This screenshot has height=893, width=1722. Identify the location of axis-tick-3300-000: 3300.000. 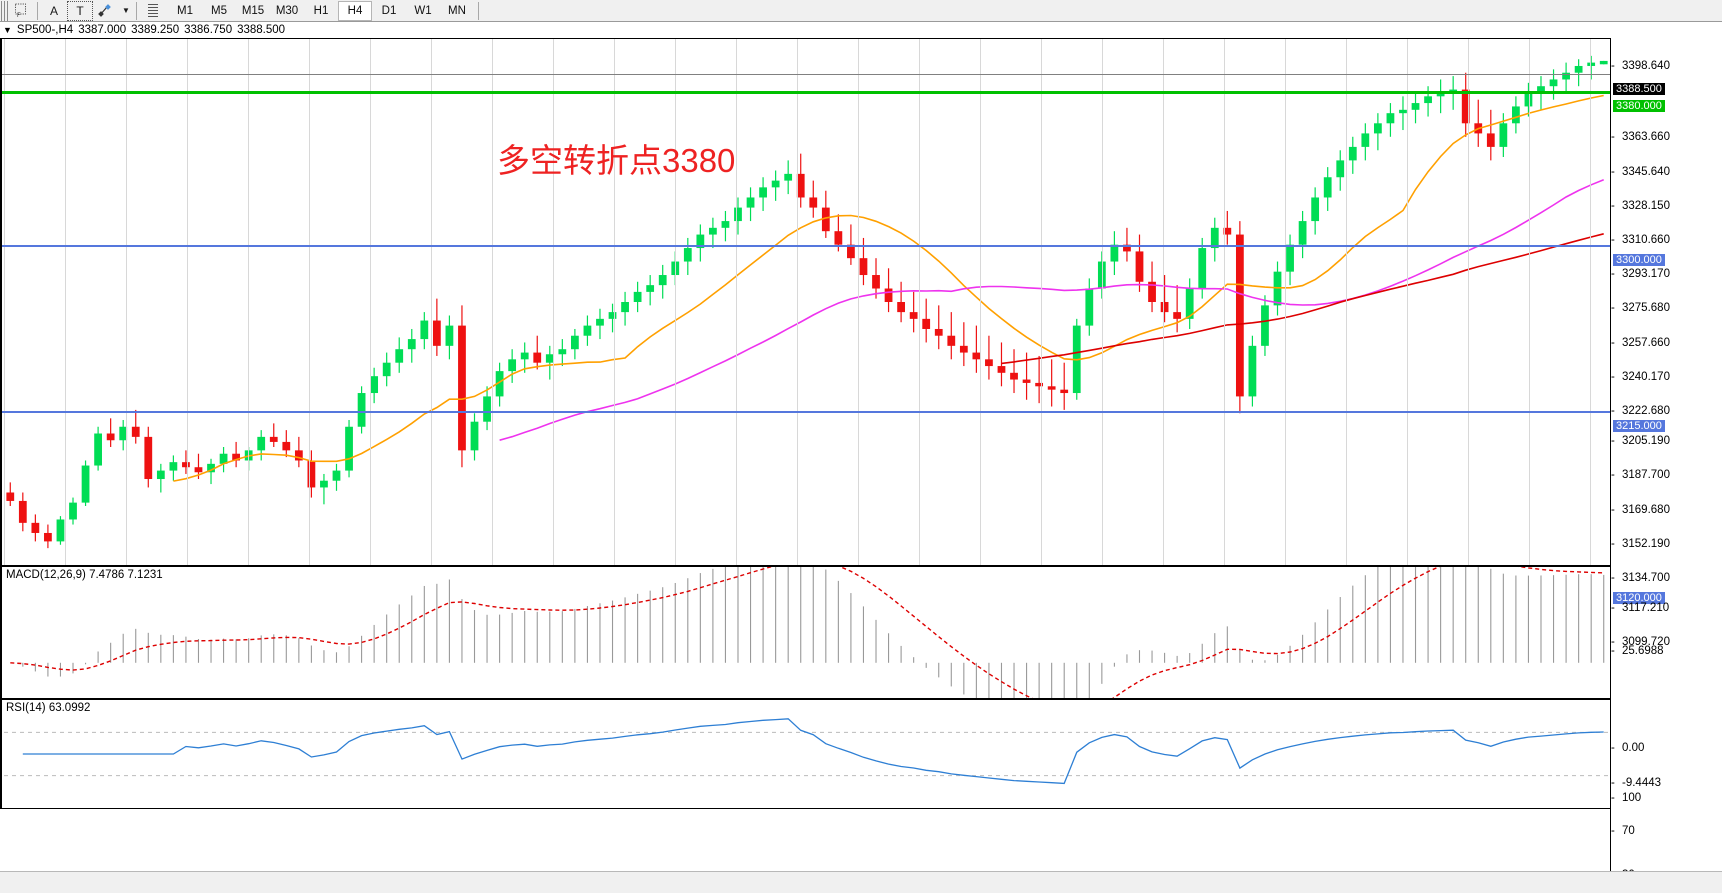
(1639, 260).